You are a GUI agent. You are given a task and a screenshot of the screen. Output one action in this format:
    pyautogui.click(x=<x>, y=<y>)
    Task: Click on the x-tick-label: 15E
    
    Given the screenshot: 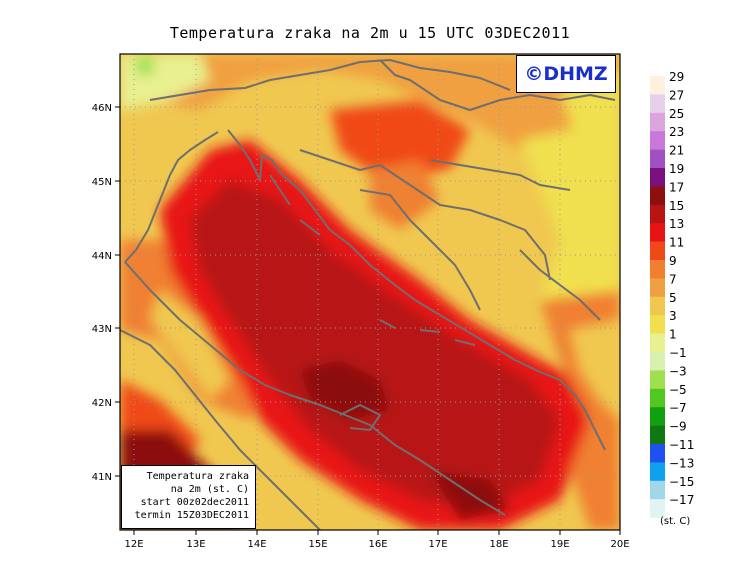 What is the action you would take?
    pyautogui.click(x=317, y=544)
    